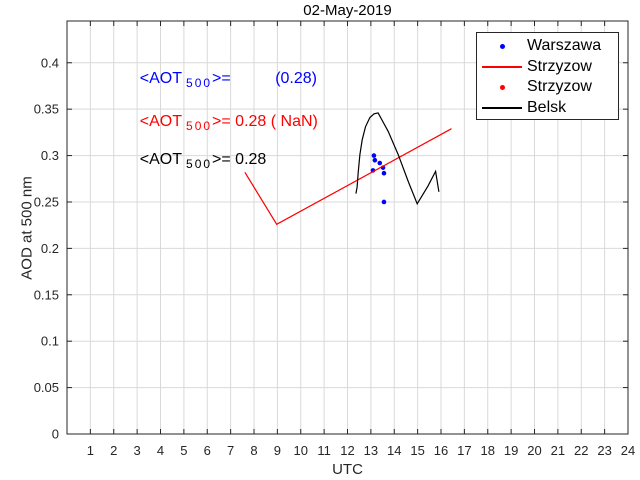  I want to click on x-tick-label: 16, so click(441, 450).